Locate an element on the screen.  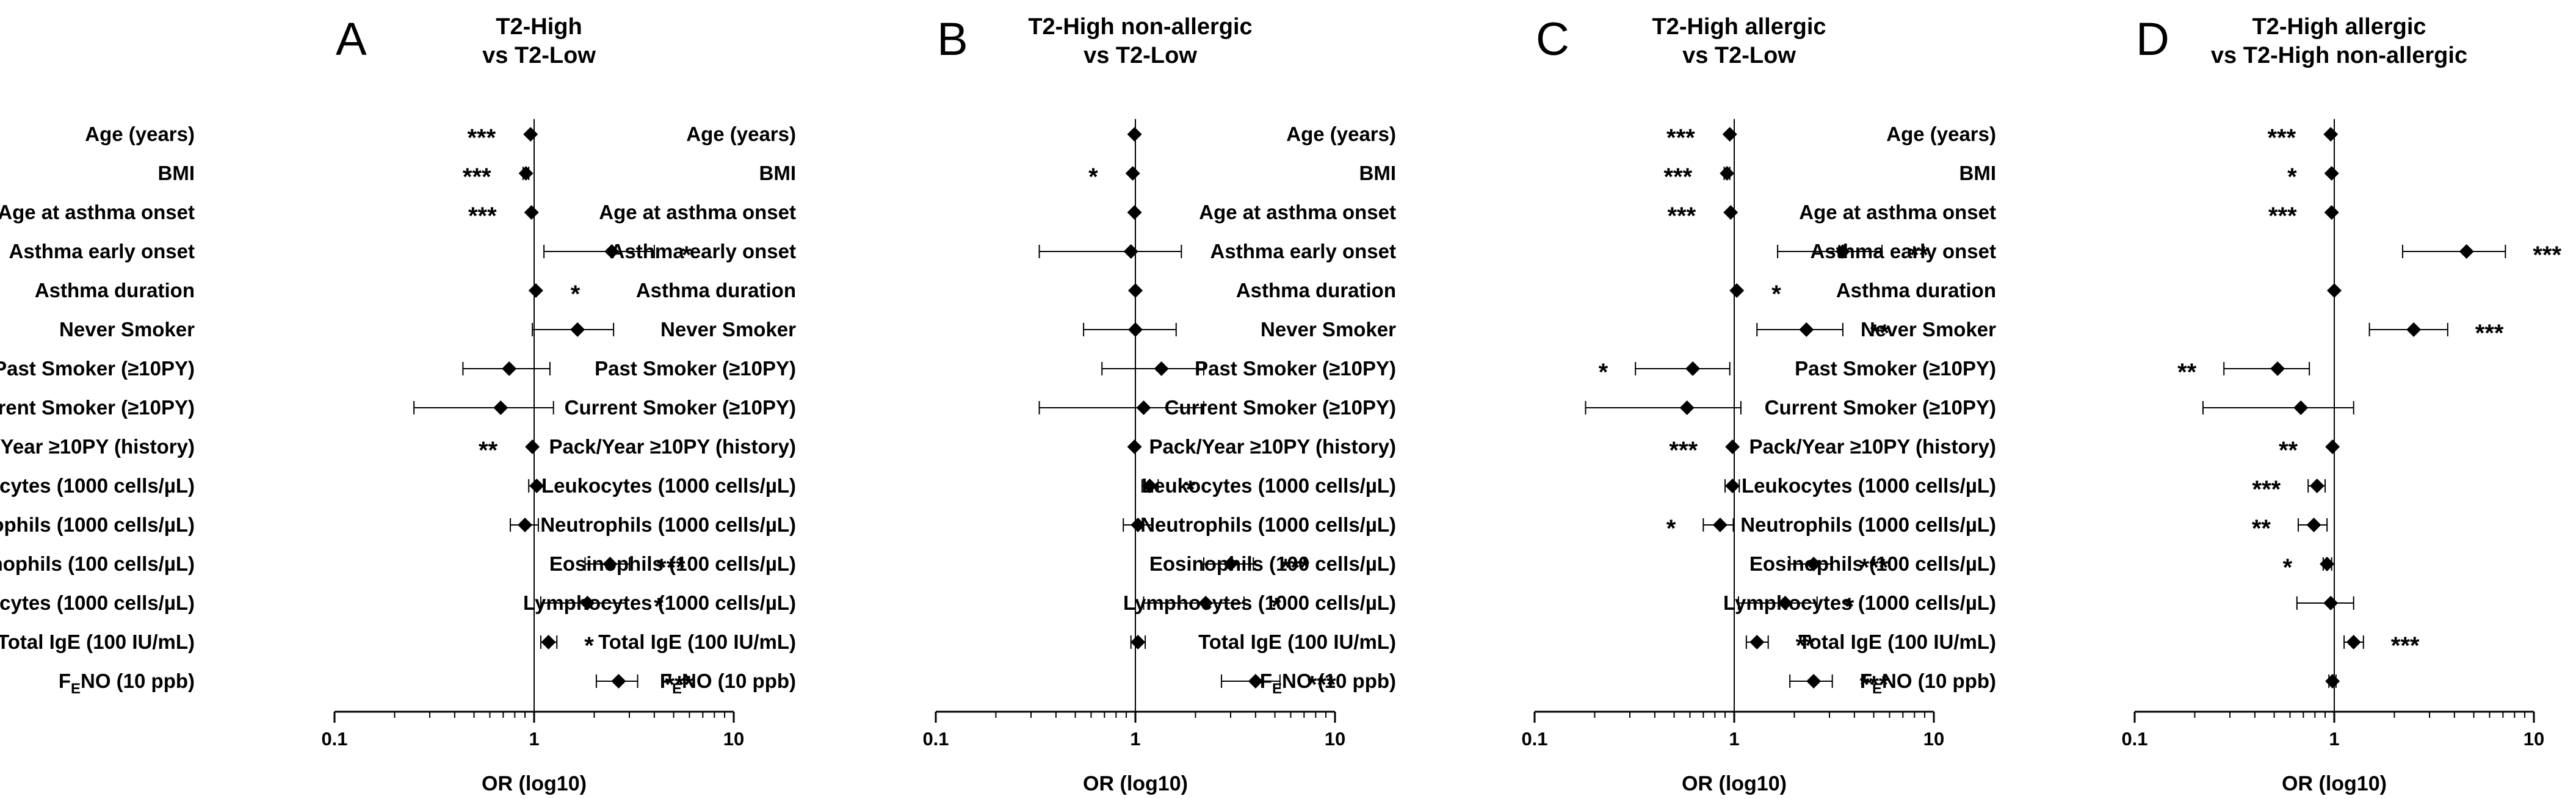
x-axis-label: OR (log10) is located at coordinates (1734, 783).